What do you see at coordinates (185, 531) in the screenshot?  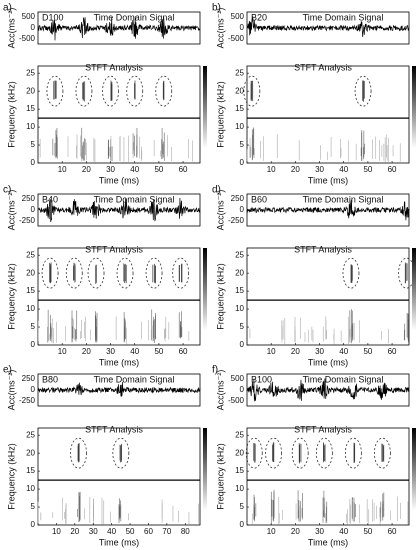 I see `xtick-label: 80` at bounding box center [185, 531].